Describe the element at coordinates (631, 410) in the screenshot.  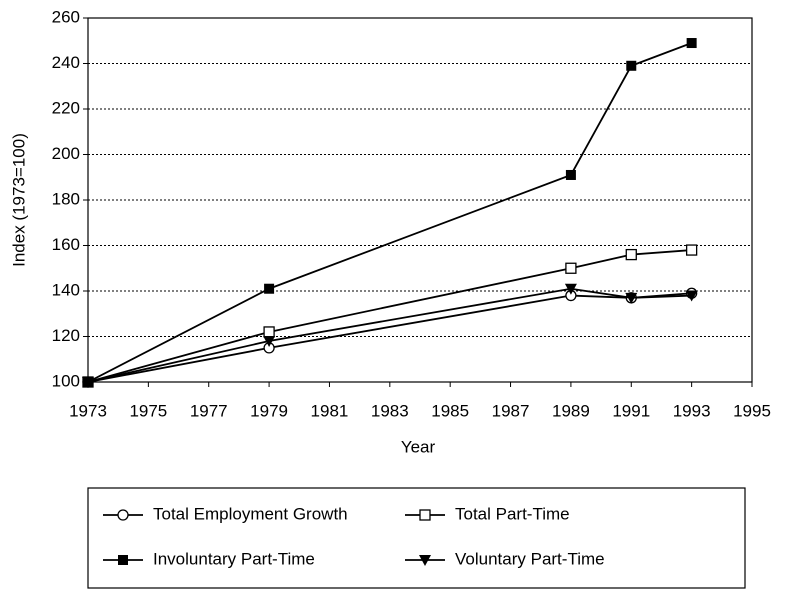
I see `x-tick-label: 1991` at that location.